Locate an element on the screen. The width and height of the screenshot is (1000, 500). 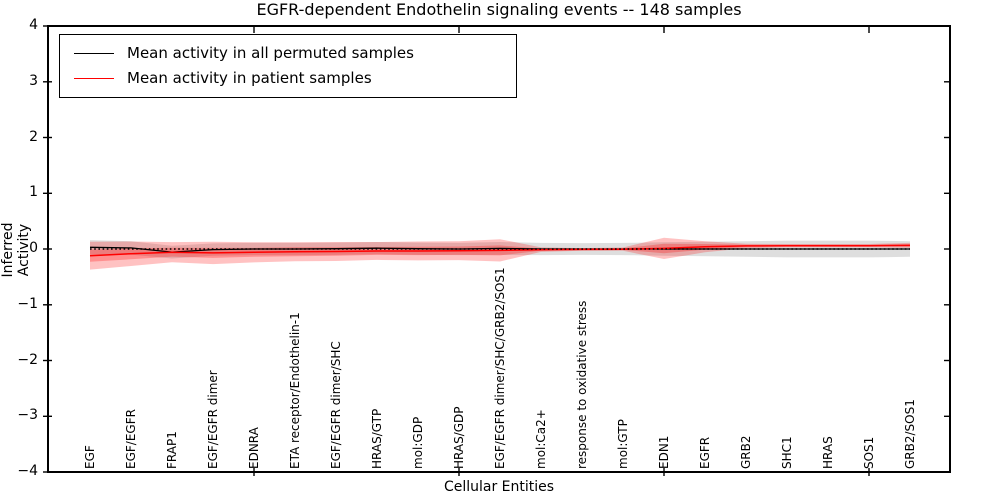
x-axis-title: Cellular Entities is located at coordinates (499, 487).